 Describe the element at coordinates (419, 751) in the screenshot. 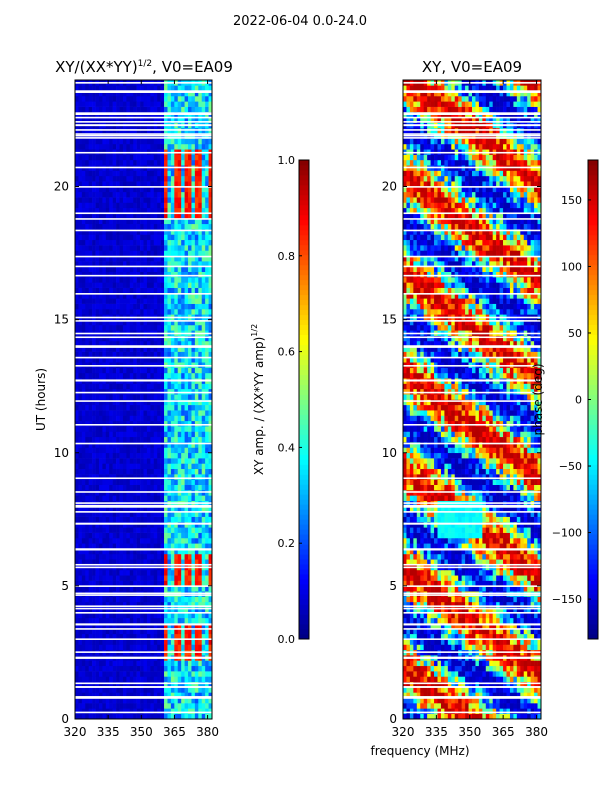

I see `x-axis-label: frequency (MHz)` at that location.